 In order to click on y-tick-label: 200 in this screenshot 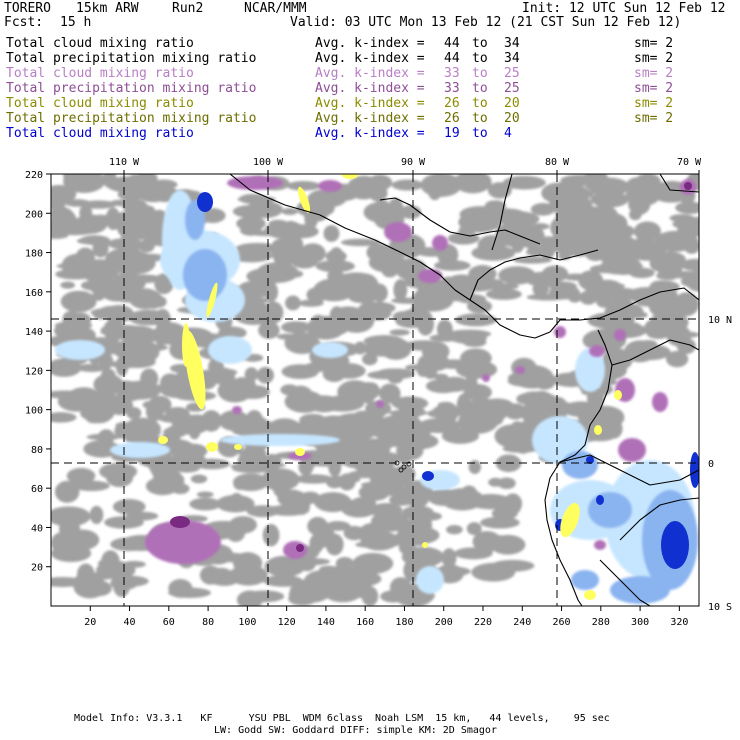, I will do `click(34, 214)`.